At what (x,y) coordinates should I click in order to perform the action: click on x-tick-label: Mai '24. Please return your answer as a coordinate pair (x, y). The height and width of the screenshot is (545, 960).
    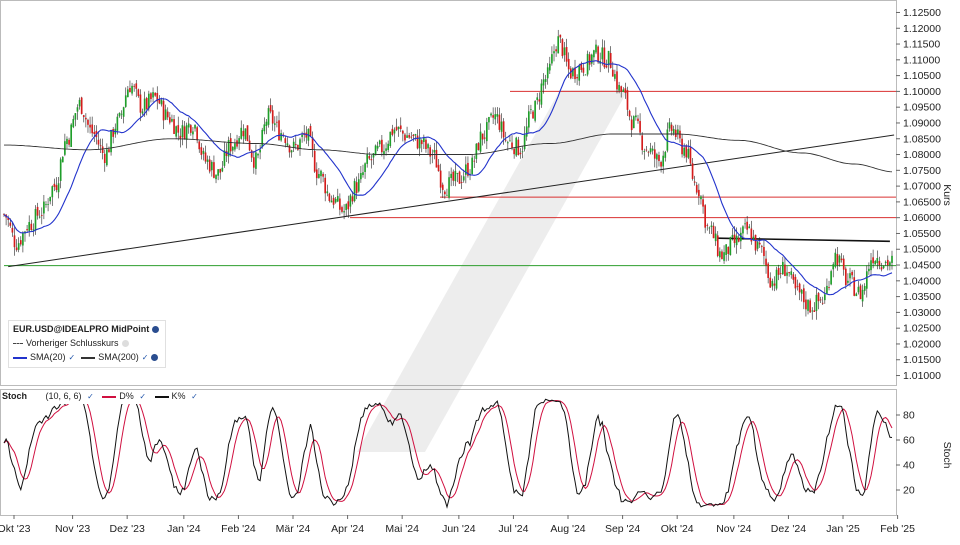
    Looking at the image, I should click on (402, 529).